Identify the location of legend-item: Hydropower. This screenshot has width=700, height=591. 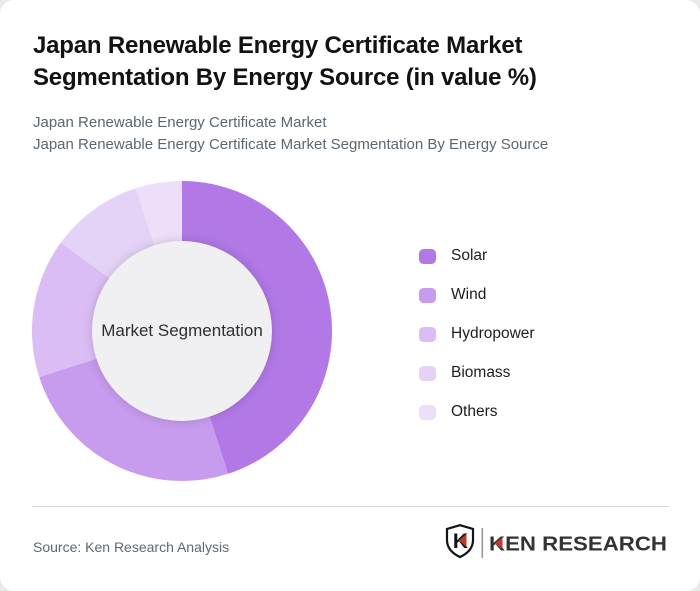
(477, 333).